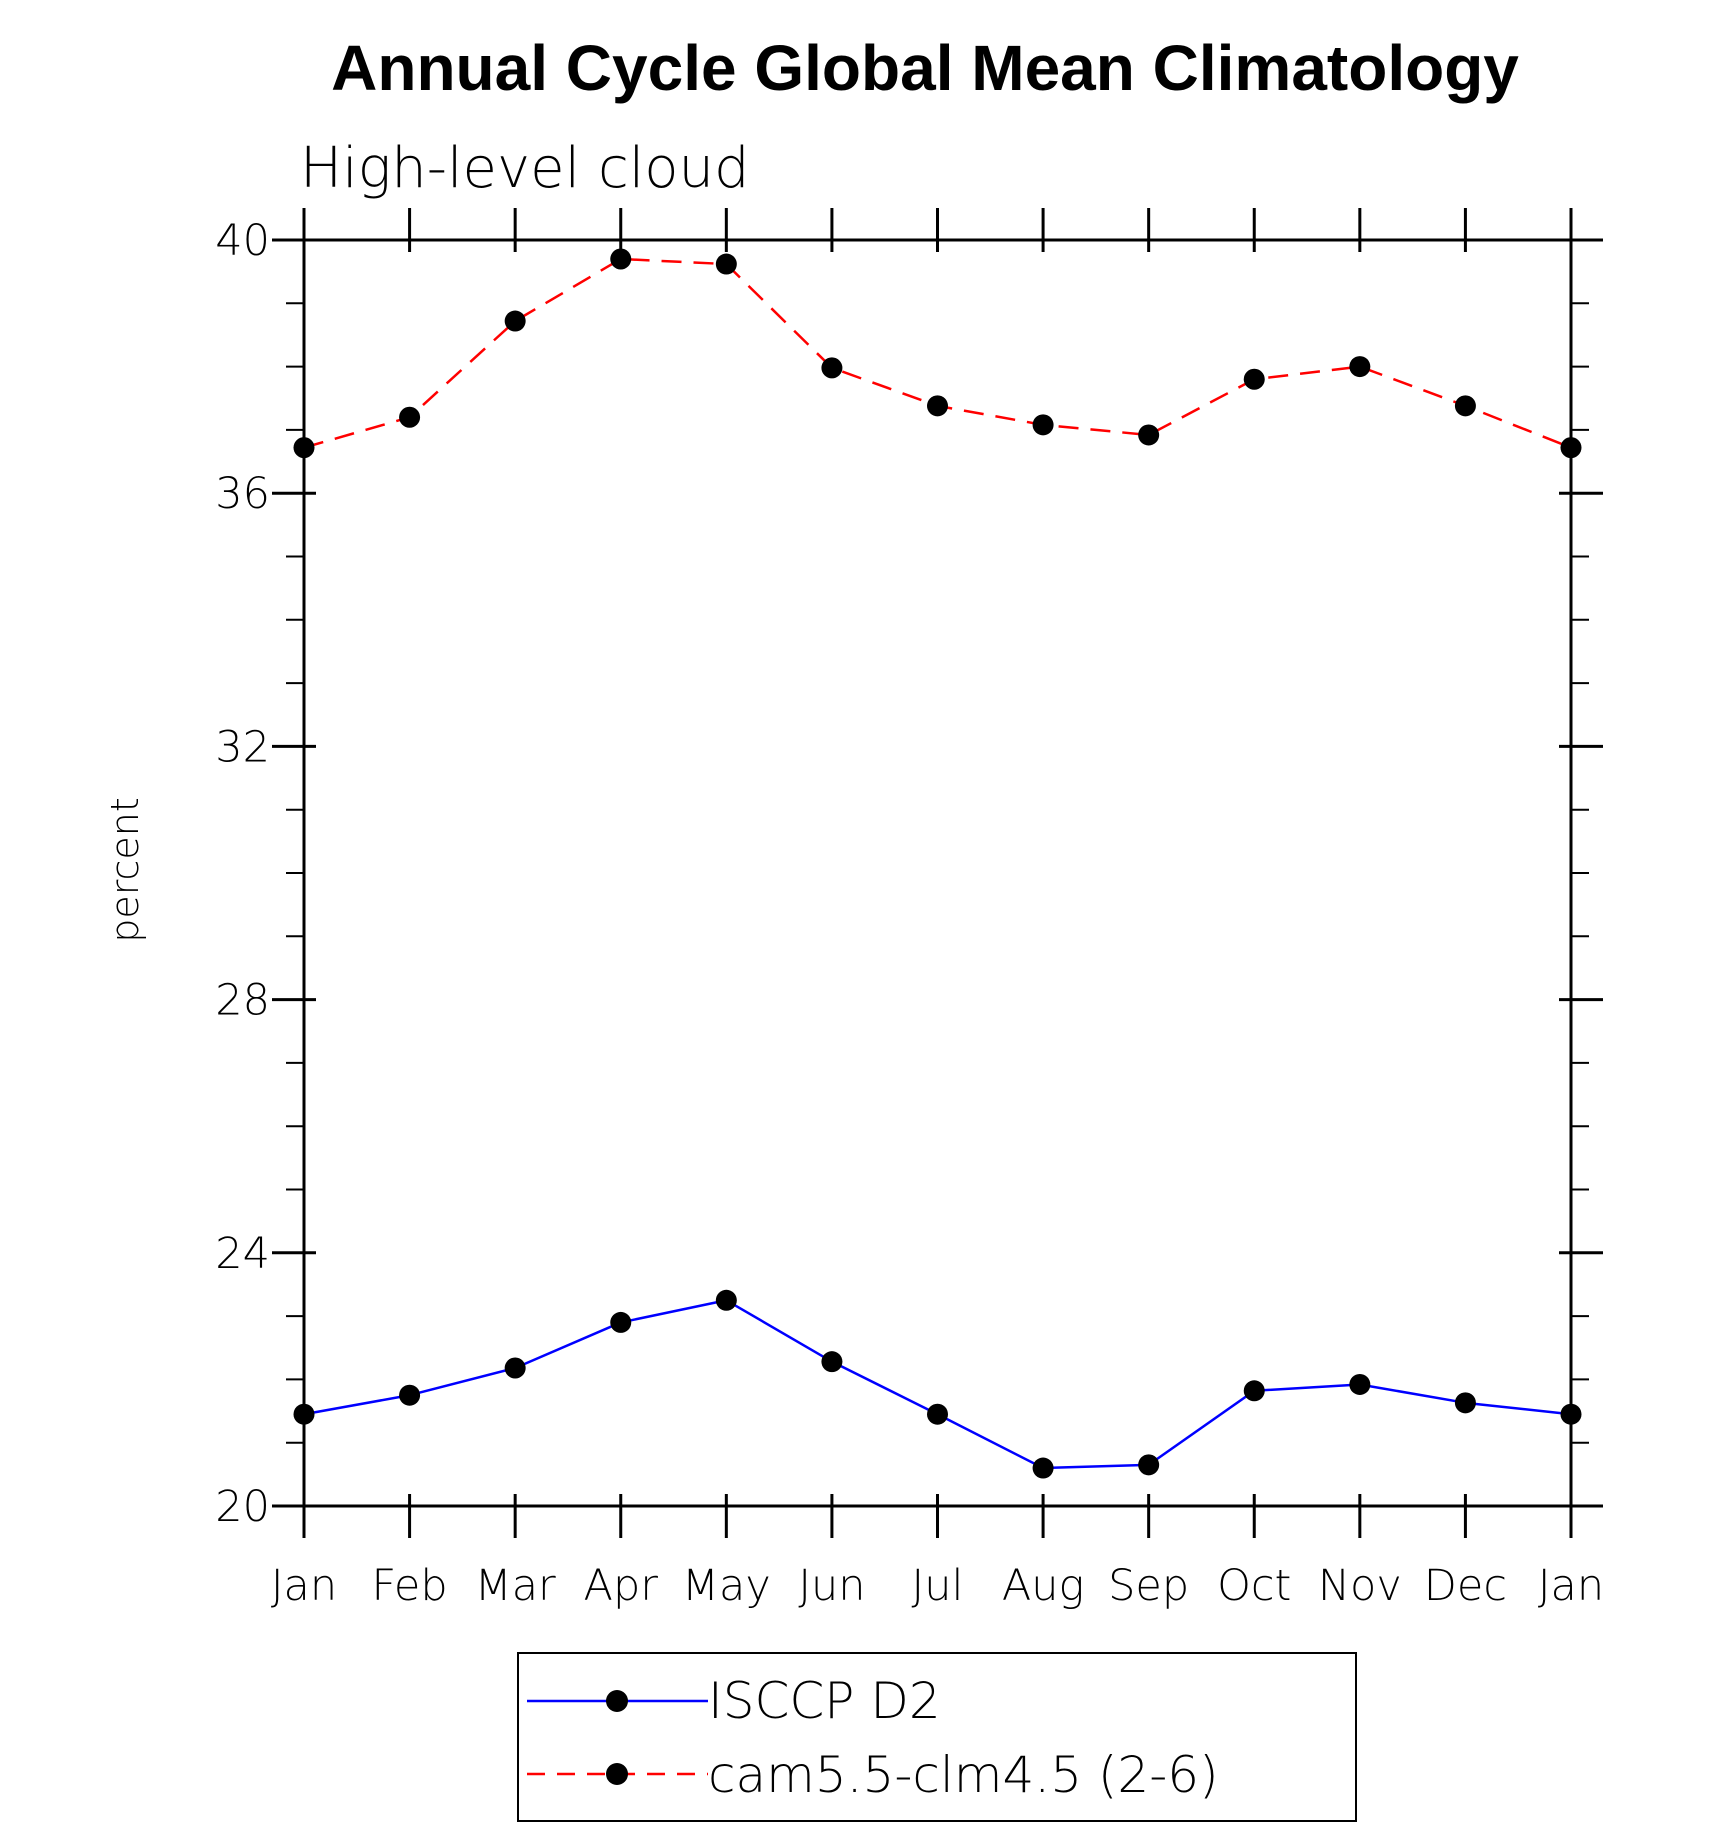 The width and height of the screenshot is (1710, 1832). What do you see at coordinates (525, 168) in the screenshot?
I see `chart-subtitle: High-level cloud` at bounding box center [525, 168].